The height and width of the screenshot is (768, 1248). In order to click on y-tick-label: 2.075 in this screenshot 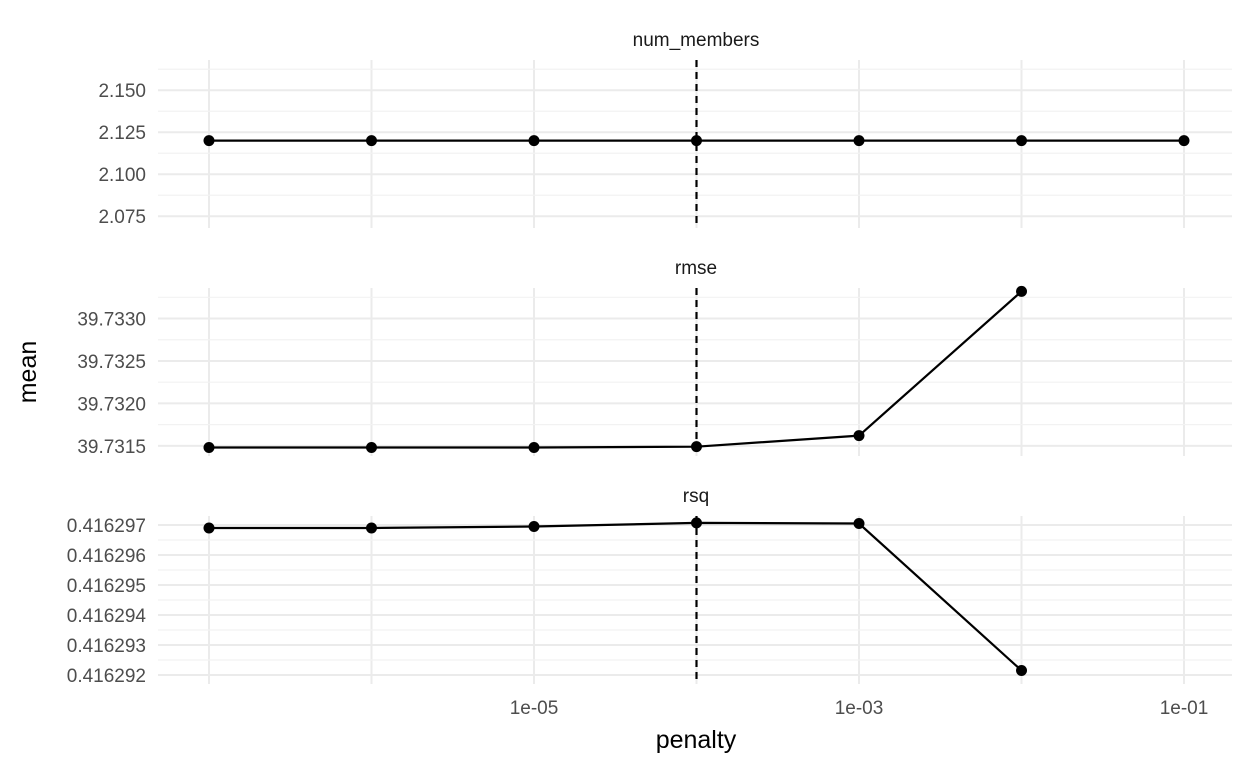, I will do `click(122, 217)`.